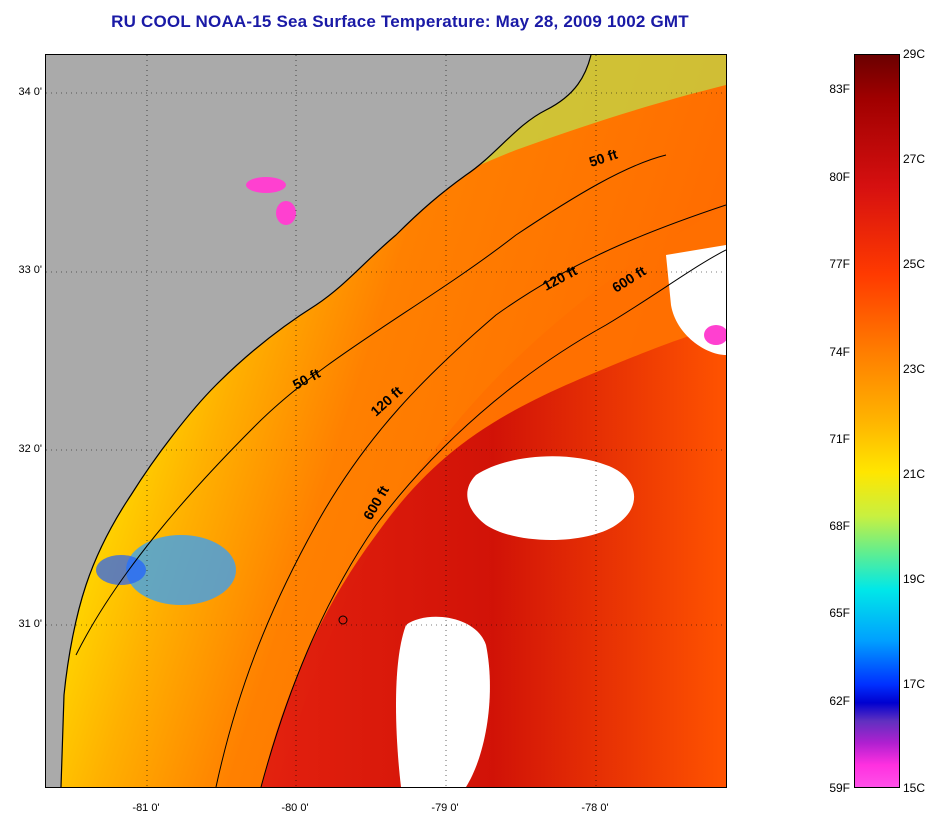  Describe the element at coordinates (839, 701) in the screenshot. I see `colorbar-f-label: 62F` at that location.